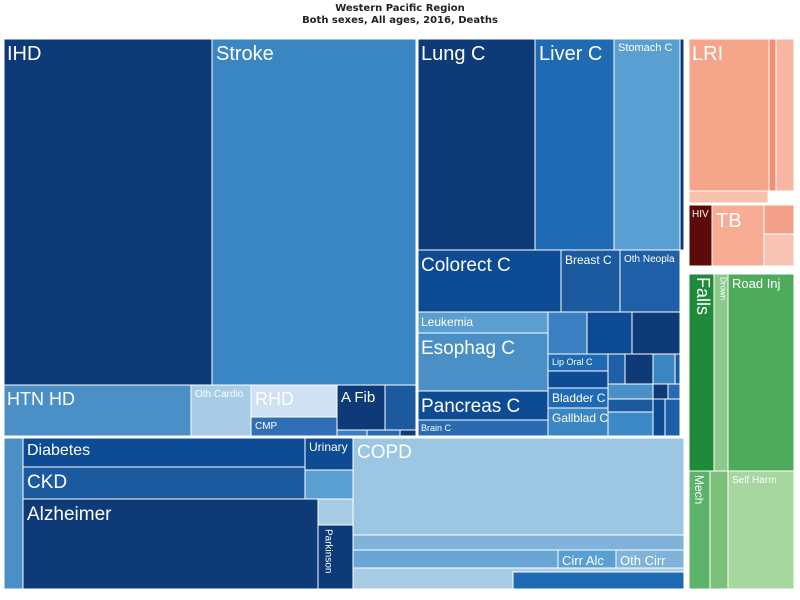 This screenshot has width=800, height=600. Describe the element at coordinates (519, 486) in the screenshot. I see `tile-copd` at that location.